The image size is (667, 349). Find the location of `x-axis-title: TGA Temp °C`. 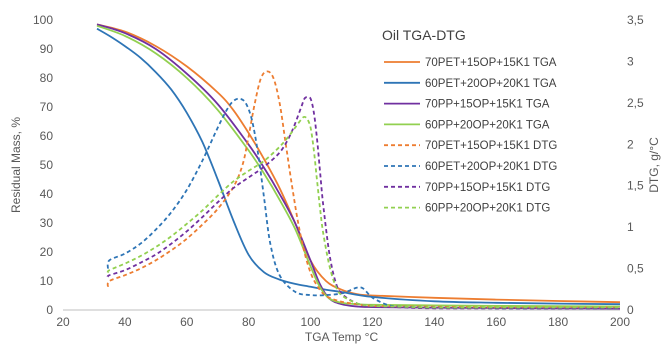

x-axis-title: TGA Temp °C is located at coordinates (342, 337).